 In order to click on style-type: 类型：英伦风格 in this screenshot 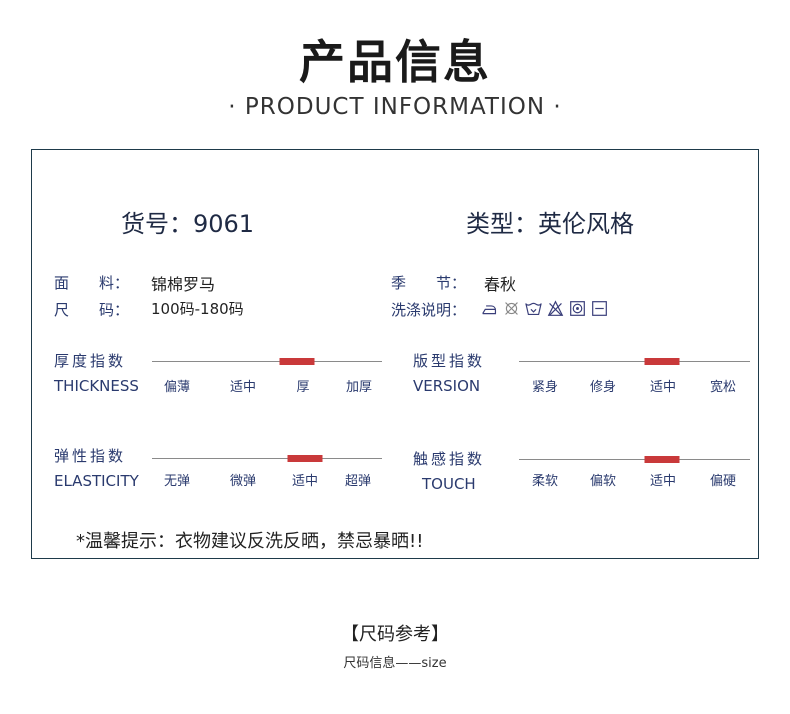, I will do `click(550, 224)`.